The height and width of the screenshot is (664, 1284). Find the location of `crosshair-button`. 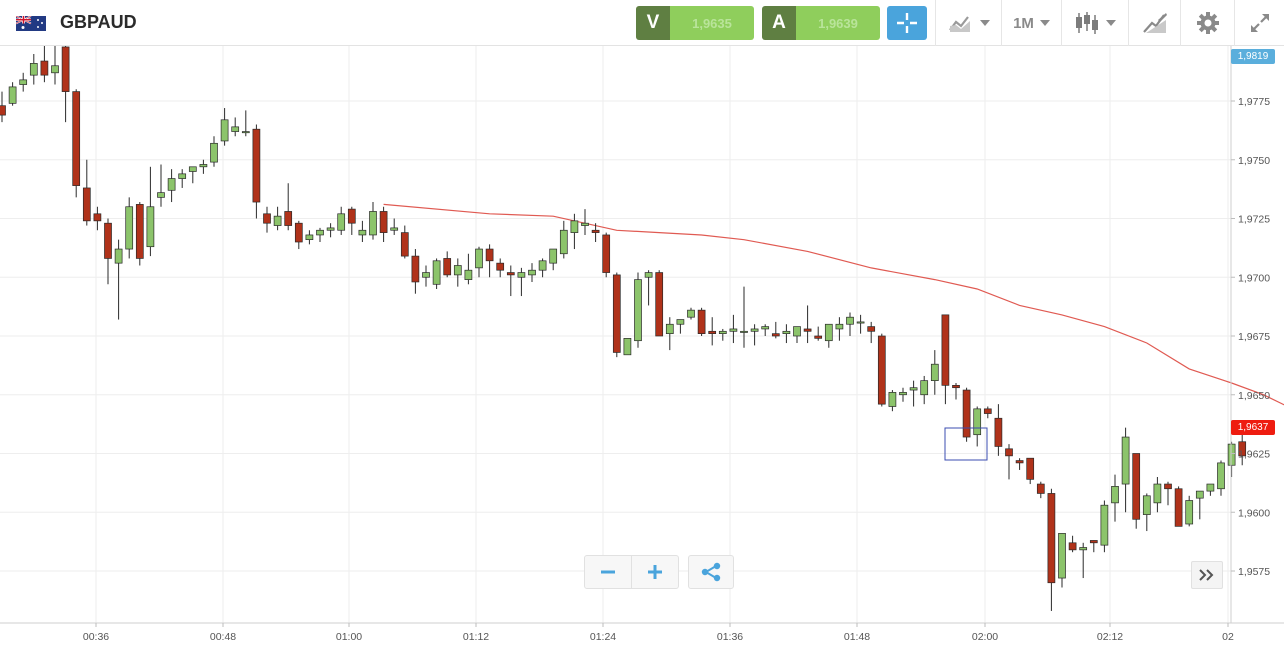

crosshair-button is located at coordinates (907, 23).